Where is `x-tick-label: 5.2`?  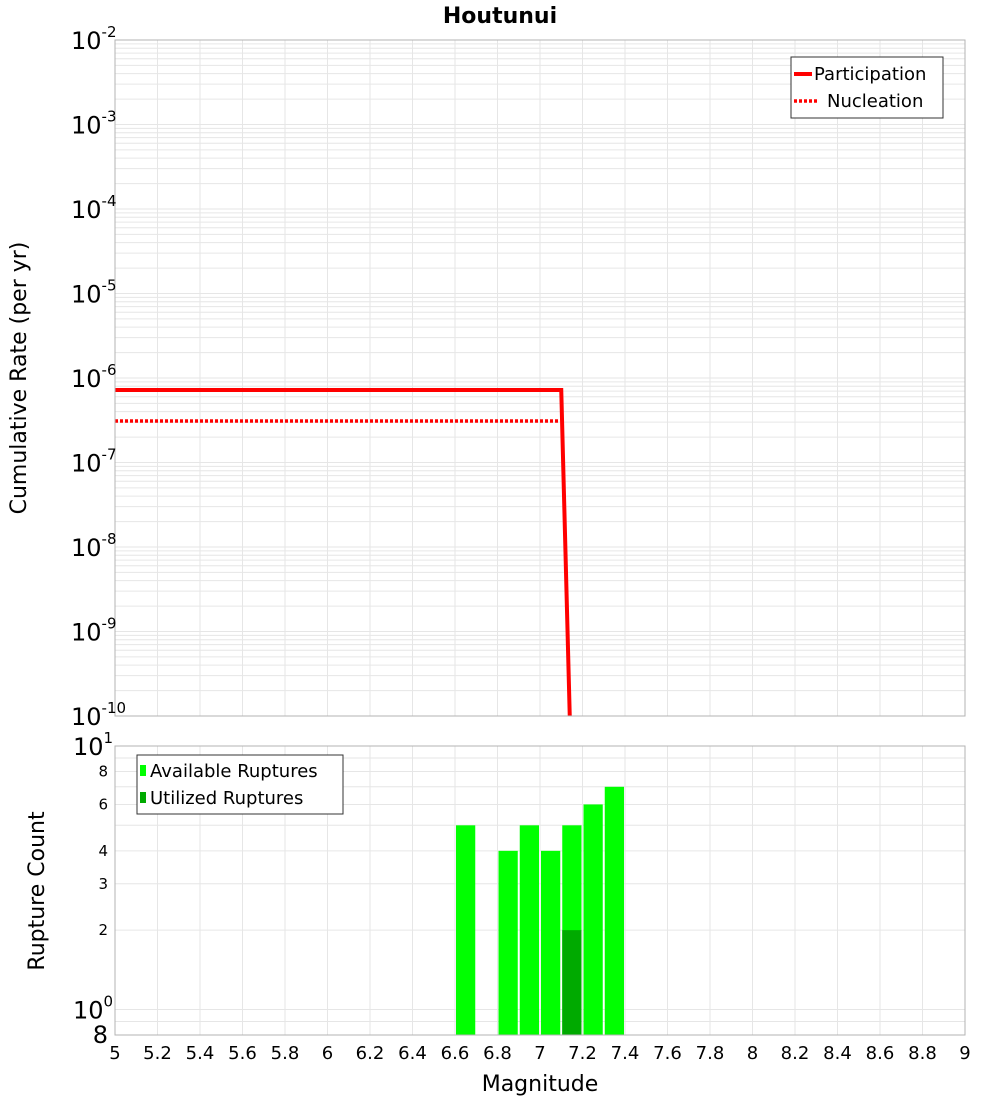 x-tick-label: 5.2 is located at coordinates (157, 1053).